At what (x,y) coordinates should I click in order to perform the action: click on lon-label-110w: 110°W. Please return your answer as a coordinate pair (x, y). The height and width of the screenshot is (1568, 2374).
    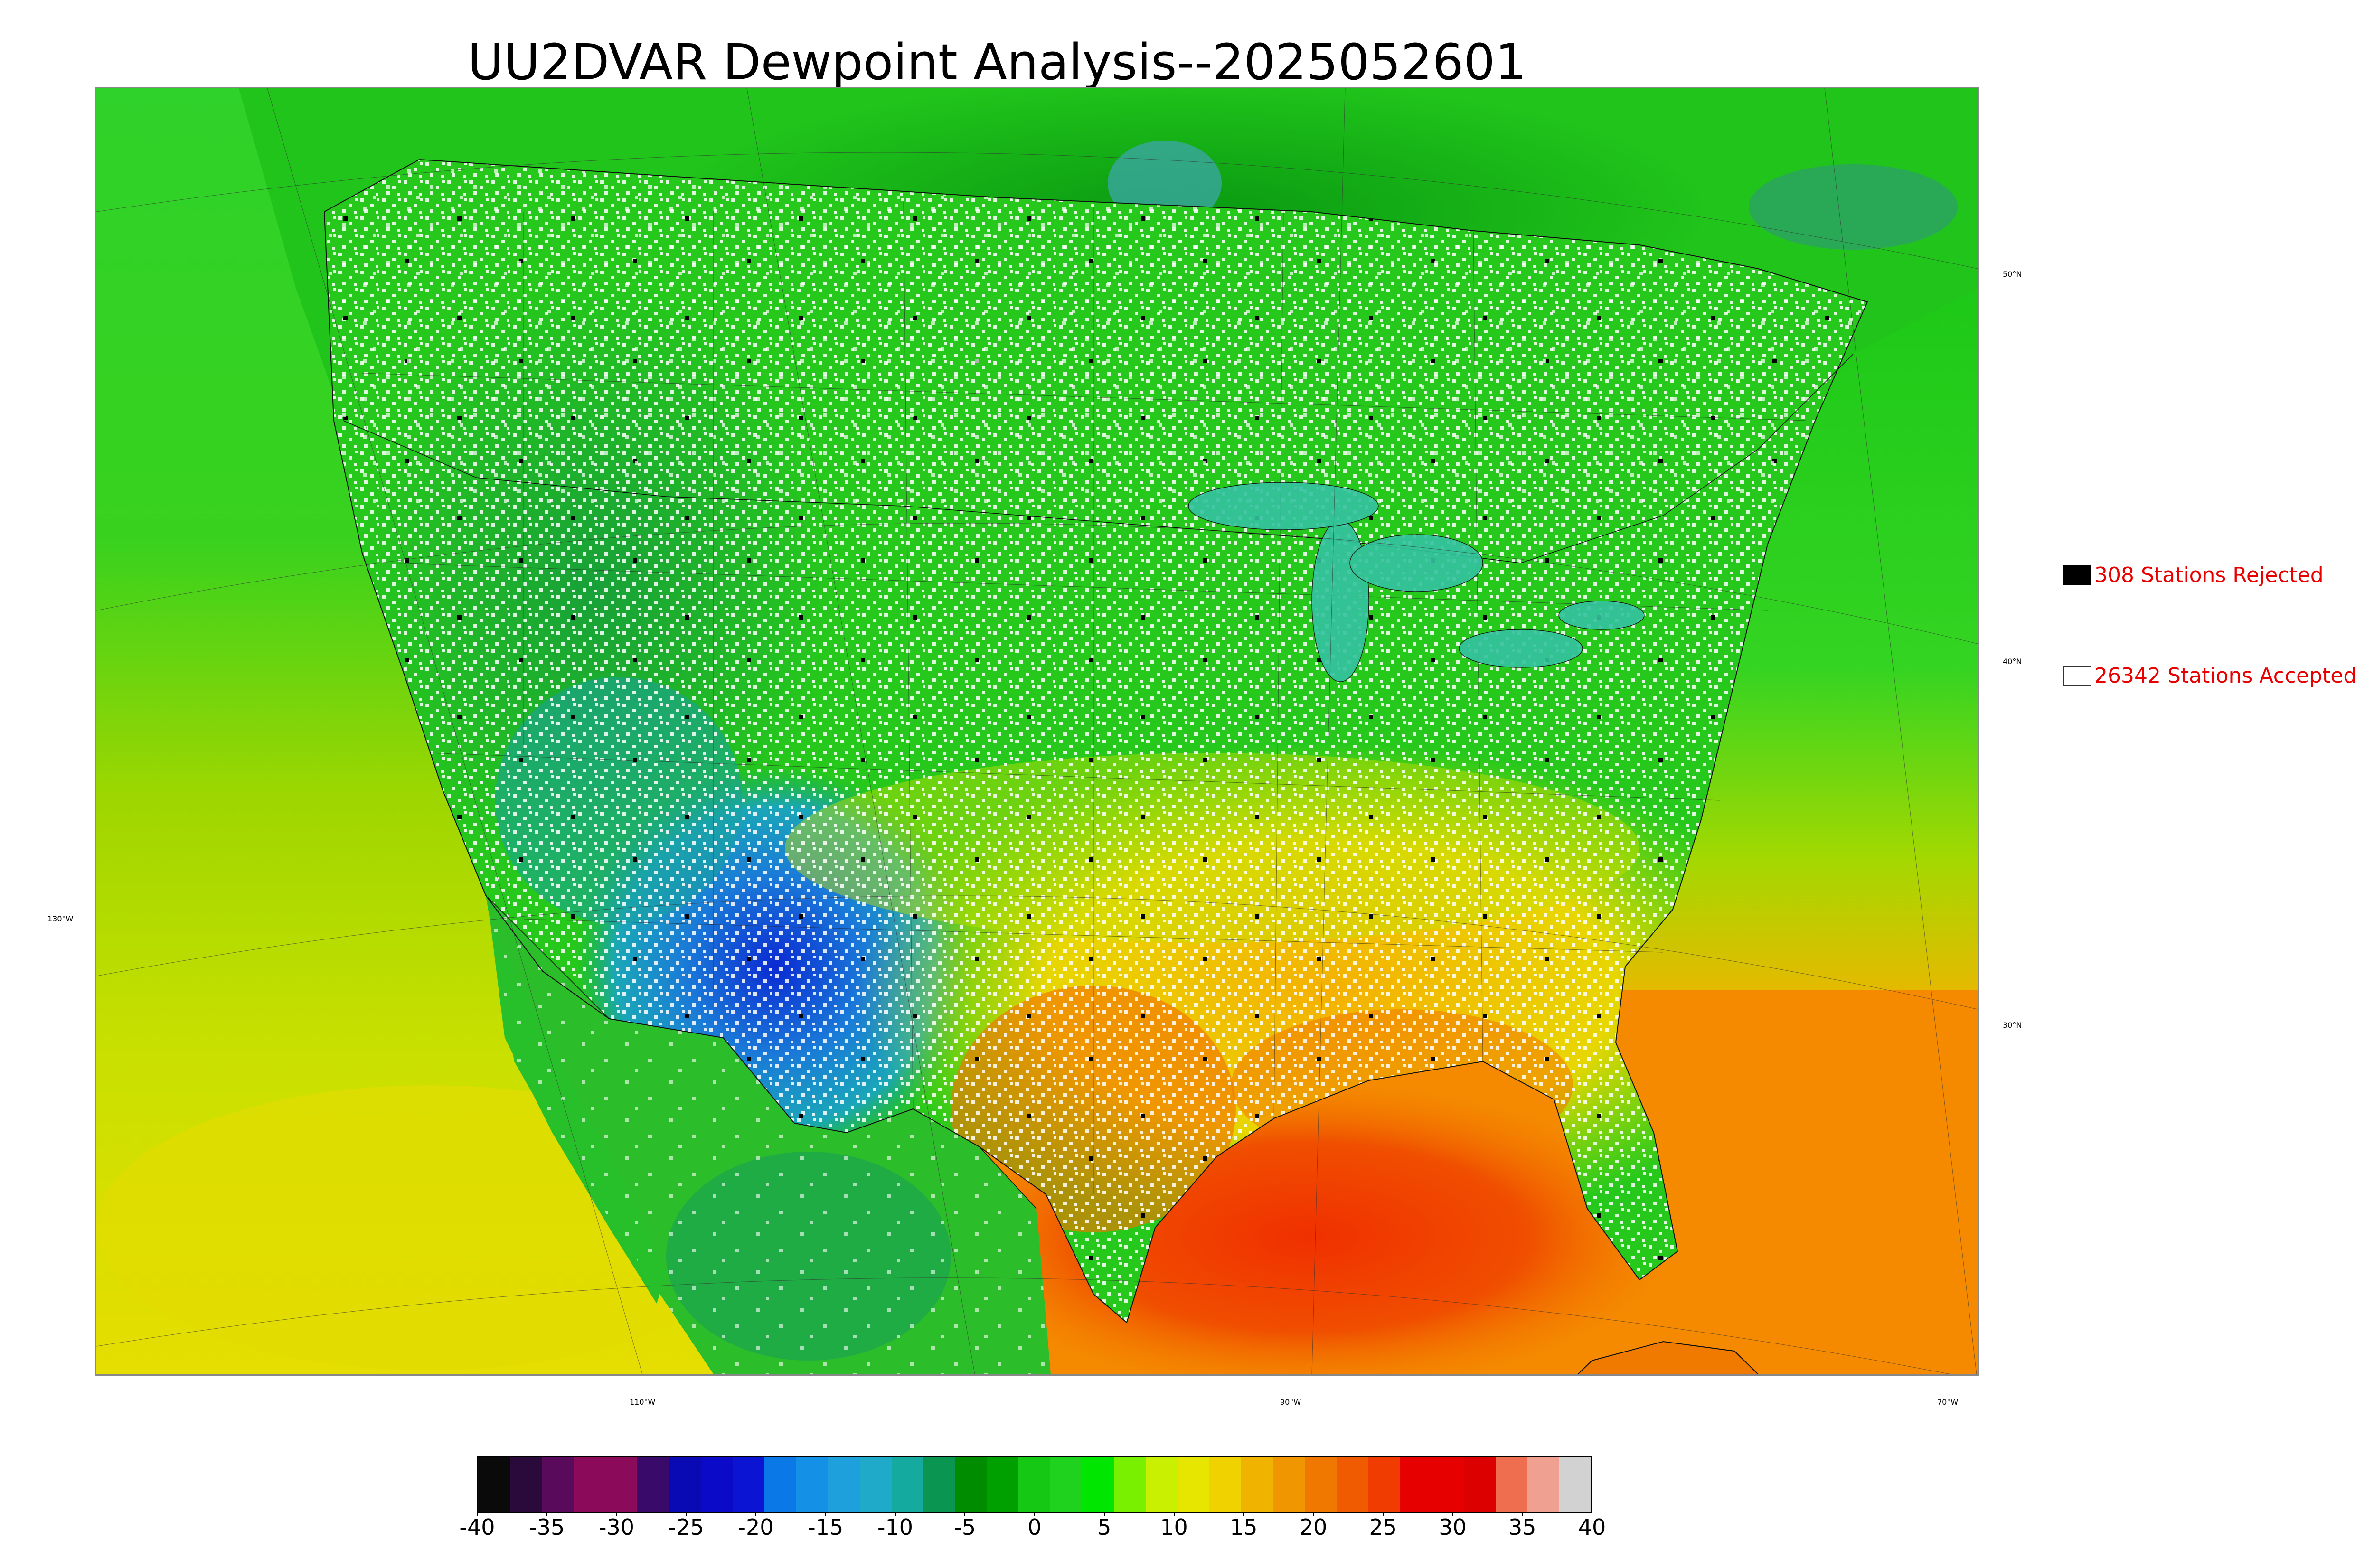
    Looking at the image, I should click on (643, 1403).